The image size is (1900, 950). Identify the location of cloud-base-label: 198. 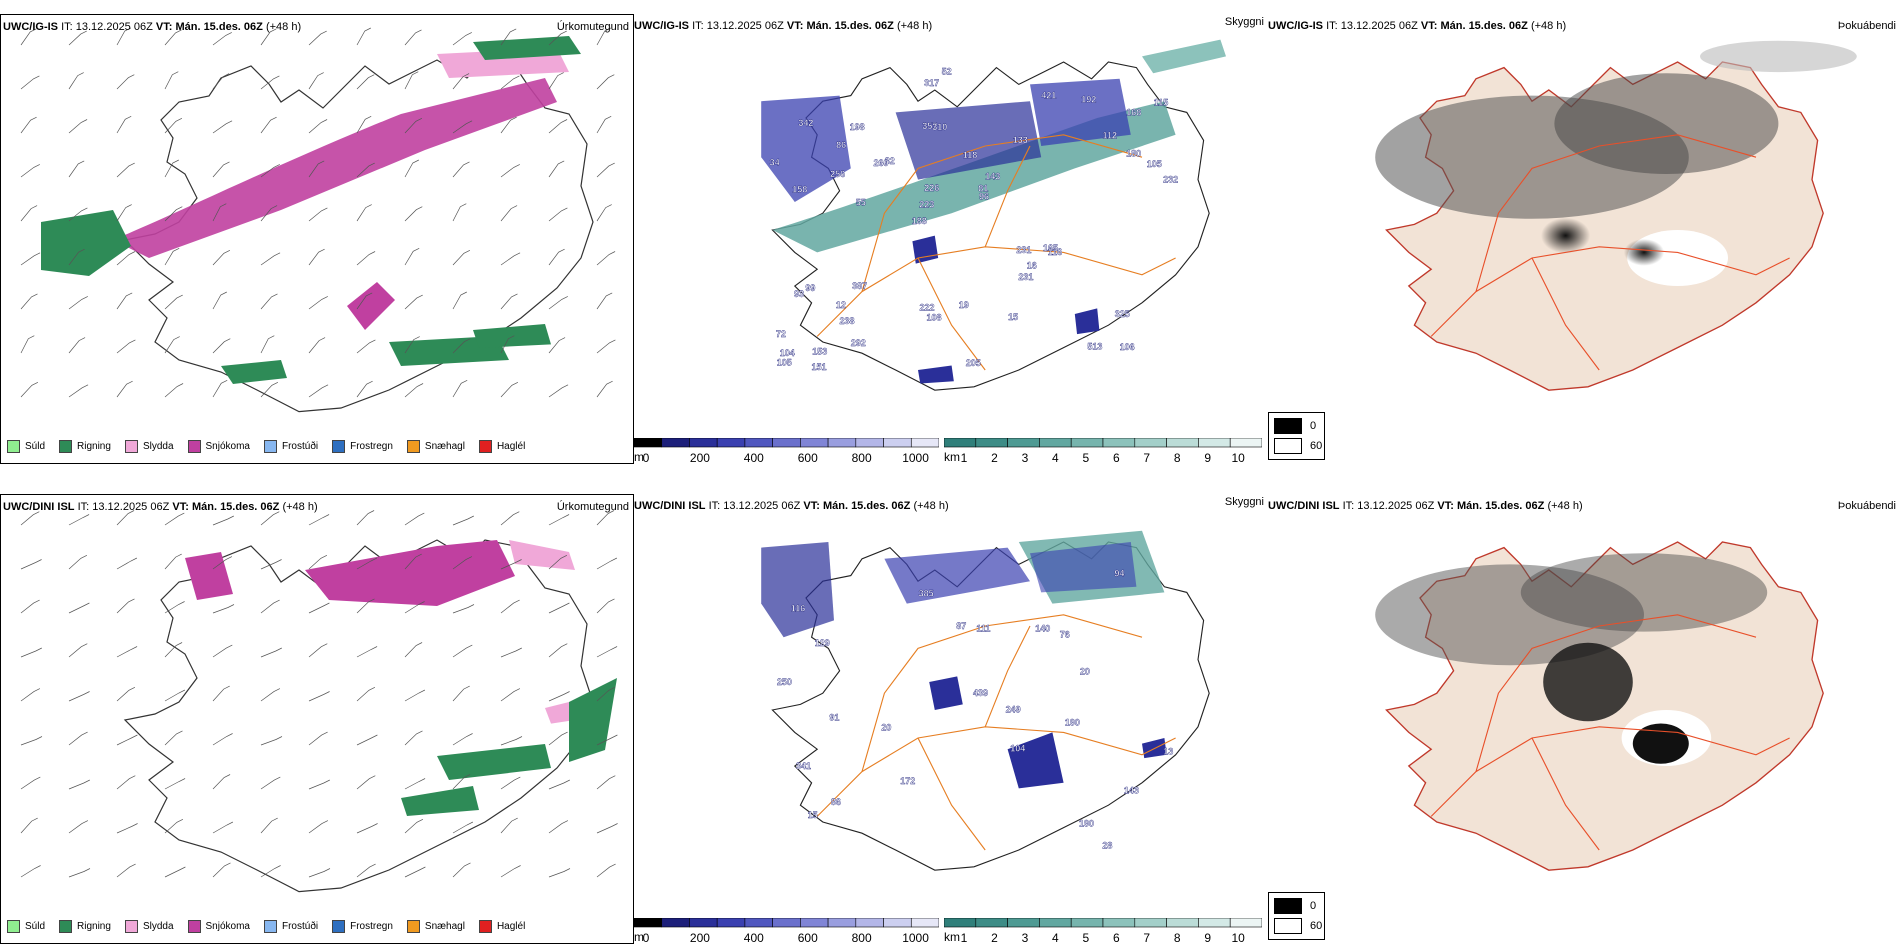
(857, 127).